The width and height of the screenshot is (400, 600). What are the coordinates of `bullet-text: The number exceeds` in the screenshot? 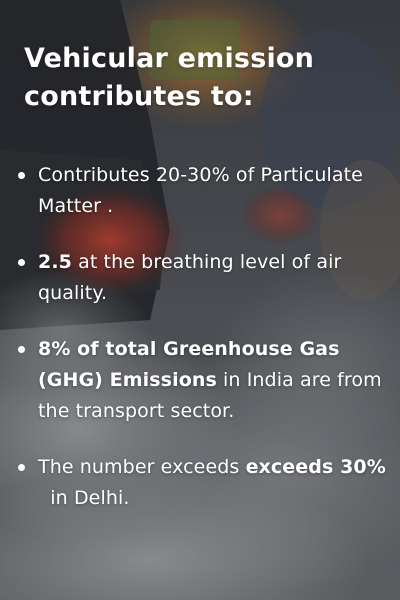 It's located at (142, 467).